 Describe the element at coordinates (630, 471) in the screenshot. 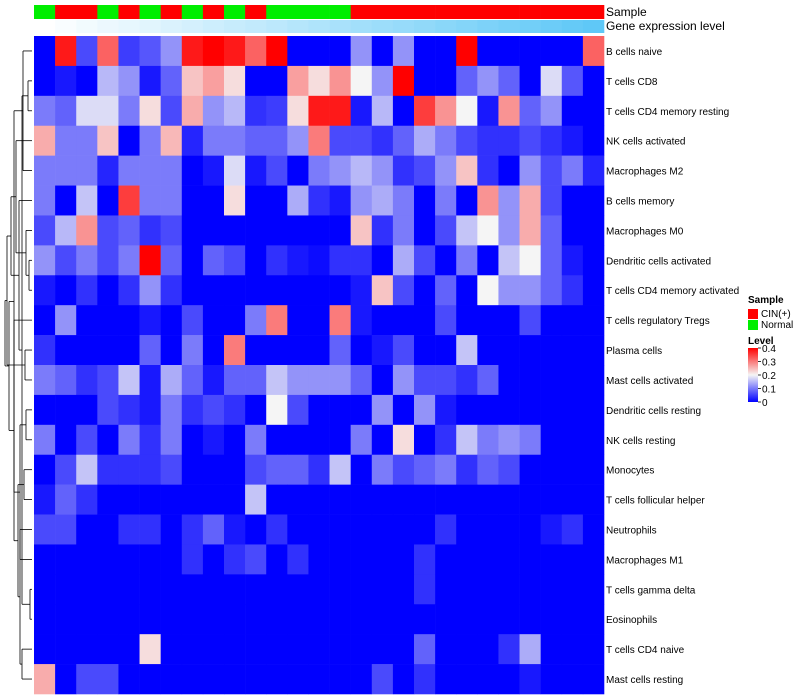

I see `row-label: Monocytes` at that location.